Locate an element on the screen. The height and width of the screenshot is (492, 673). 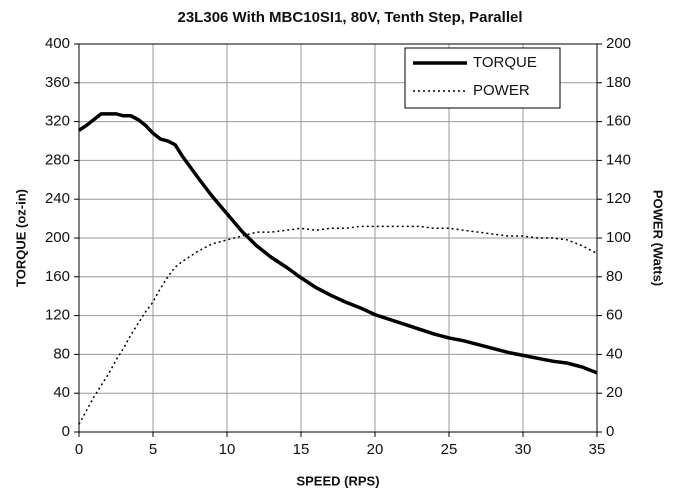
y-axis-label: TORQUE (oz-in) is located at coordinates (20, 238).